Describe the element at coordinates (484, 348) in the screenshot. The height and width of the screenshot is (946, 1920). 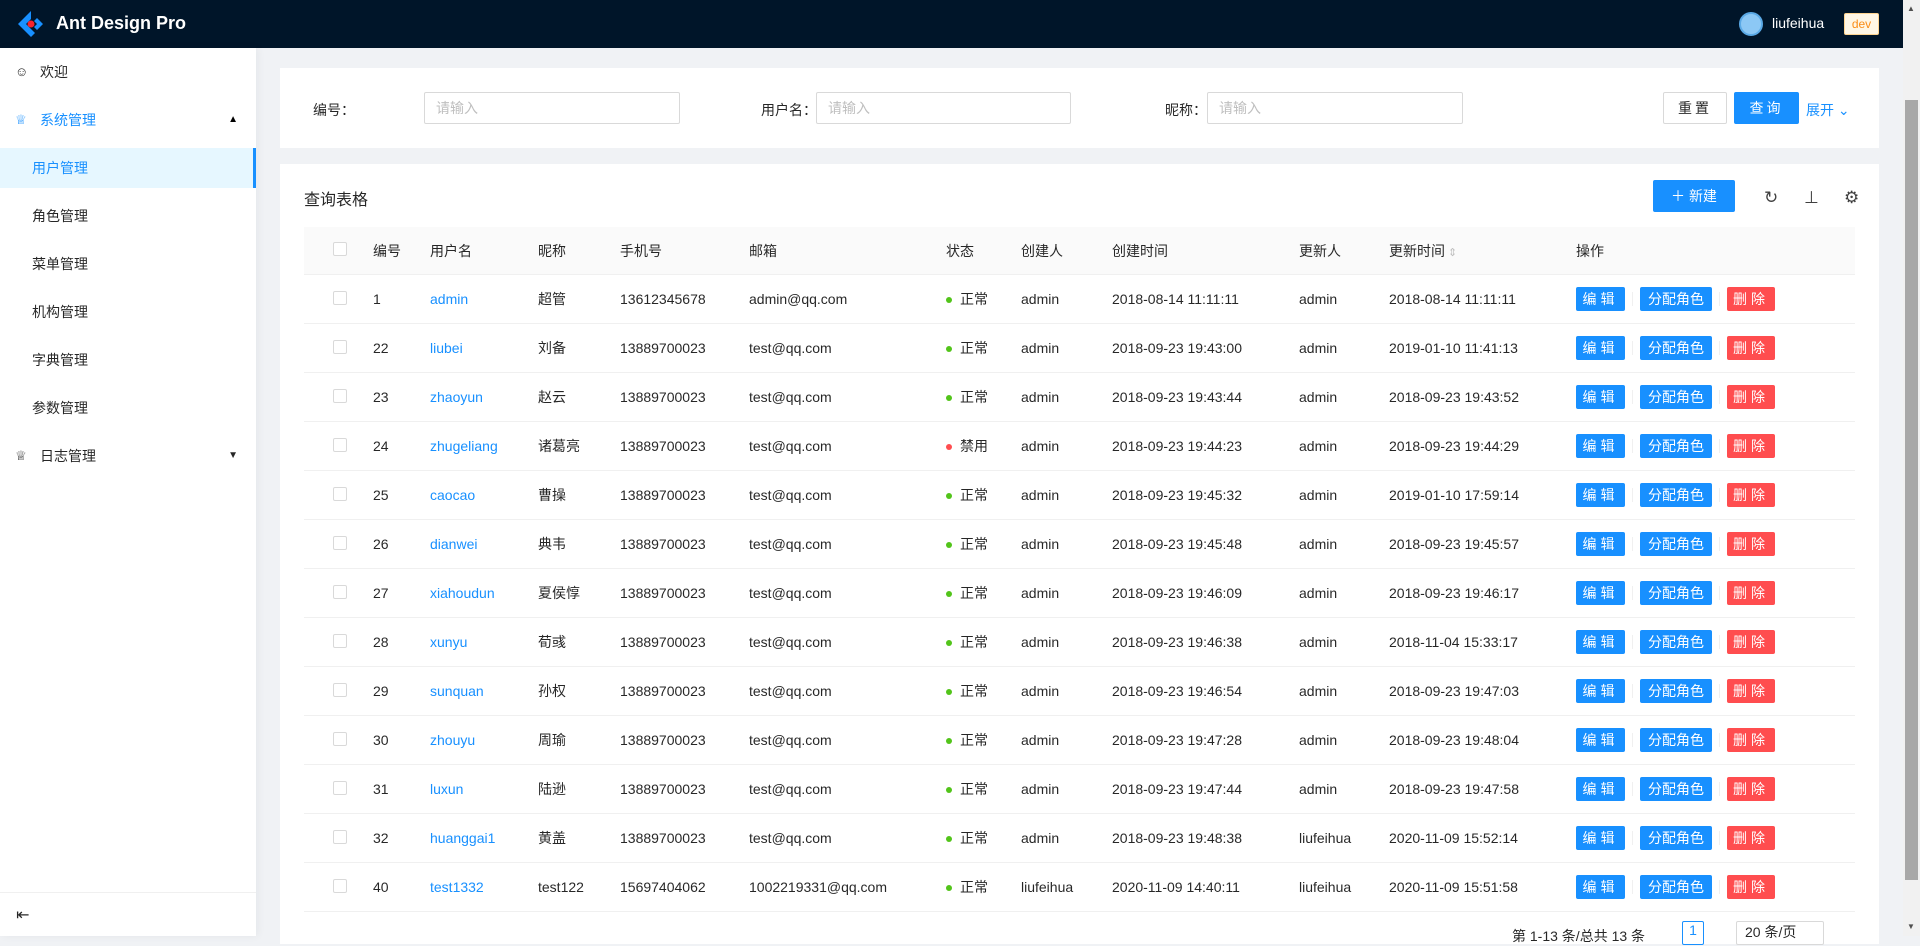
I see `username-cell: liubei` at that location.